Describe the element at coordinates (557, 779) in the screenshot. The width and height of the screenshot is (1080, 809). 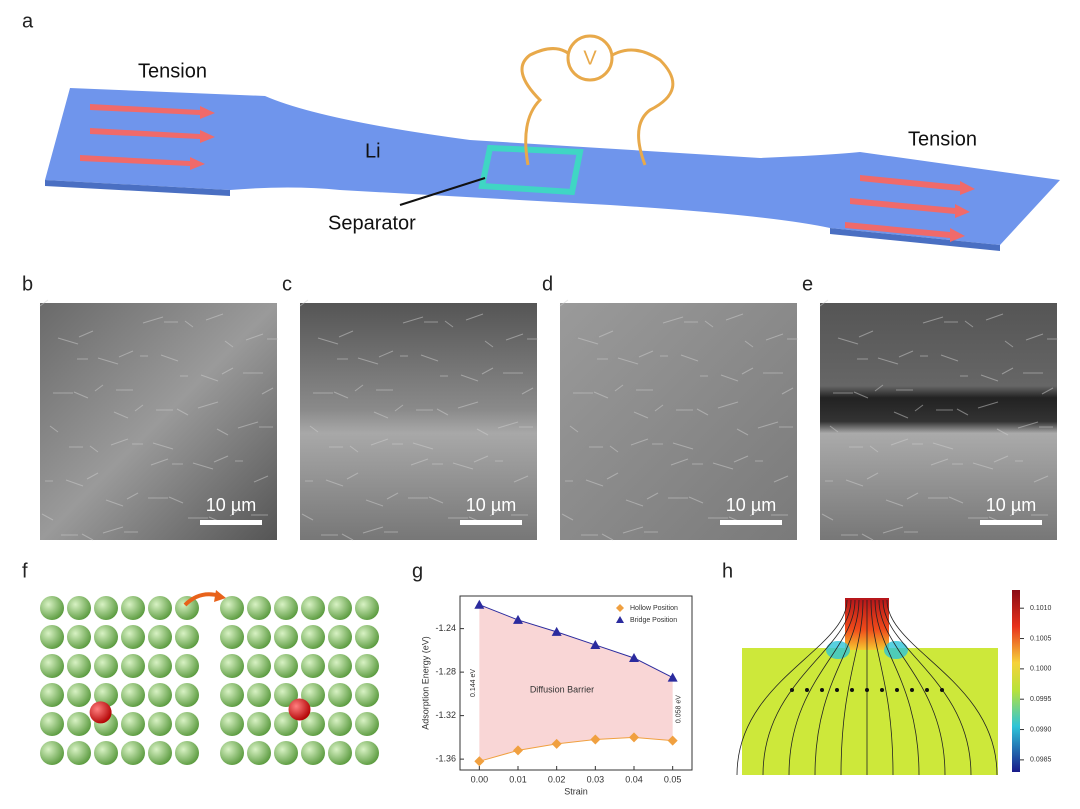
I see `x-tick-label: 0.02` at that location.